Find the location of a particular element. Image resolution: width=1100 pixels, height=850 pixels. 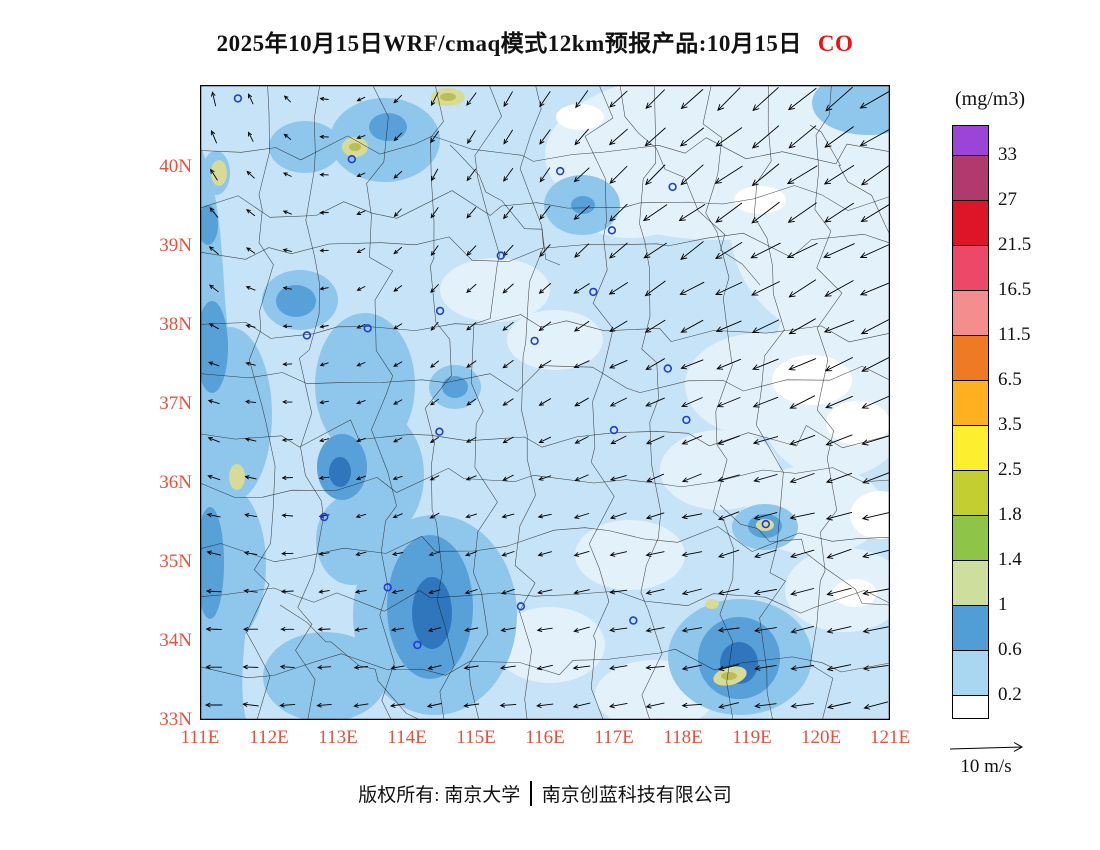

legend-tick-label: 6.5 is located at coordinates (1010, 379).